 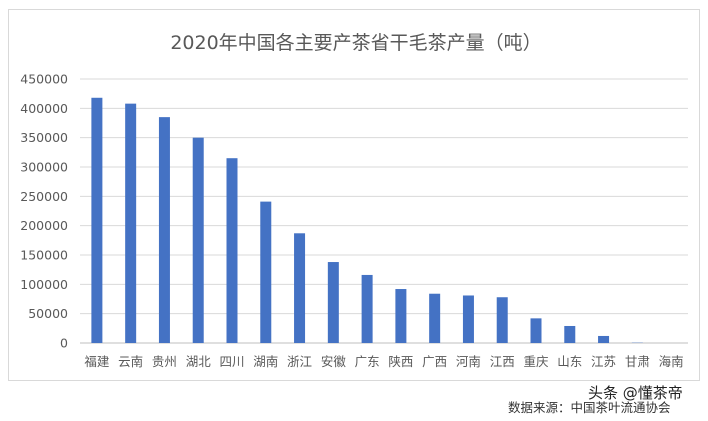 What do you see at coordinates (569, 361) in the screenshot?
I see `x-category-label: 山东` at bounding box center [569, 361].